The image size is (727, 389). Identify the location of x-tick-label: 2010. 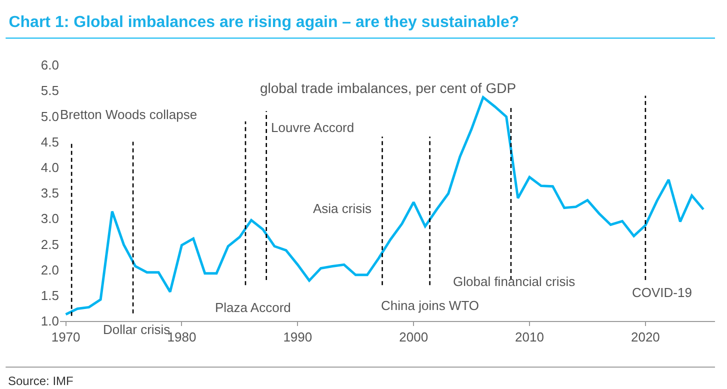
(529, 337).